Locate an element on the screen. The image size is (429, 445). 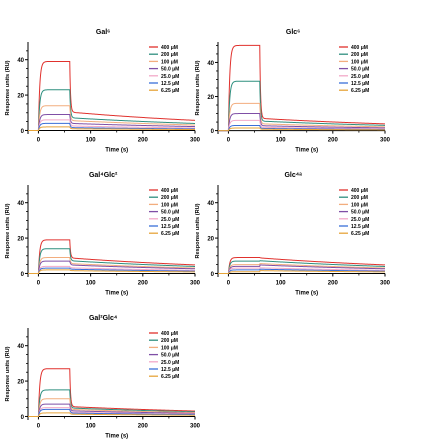
chart-title: Glc⁶ is located at coordinates (293, 32).